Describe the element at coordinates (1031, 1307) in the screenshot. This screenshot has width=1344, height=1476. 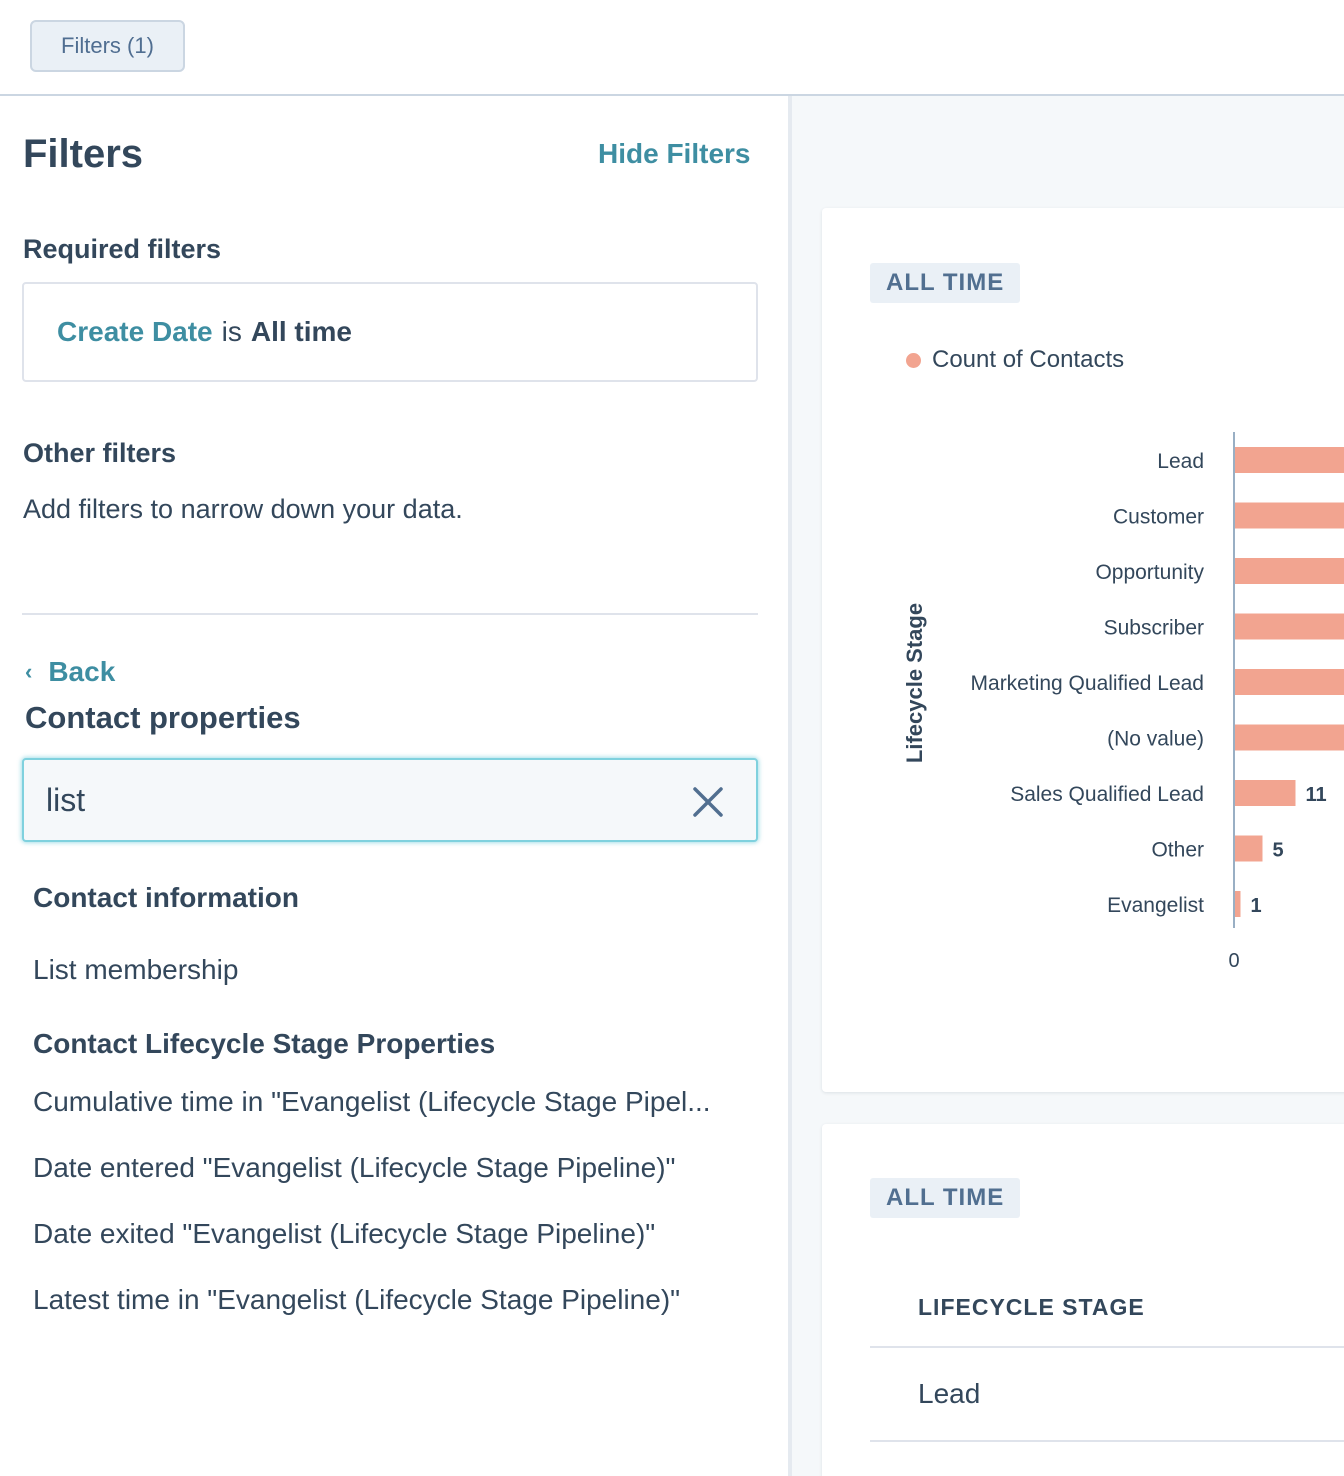
I see `table-column-header: LIFECYCLE STAGE` at that location.